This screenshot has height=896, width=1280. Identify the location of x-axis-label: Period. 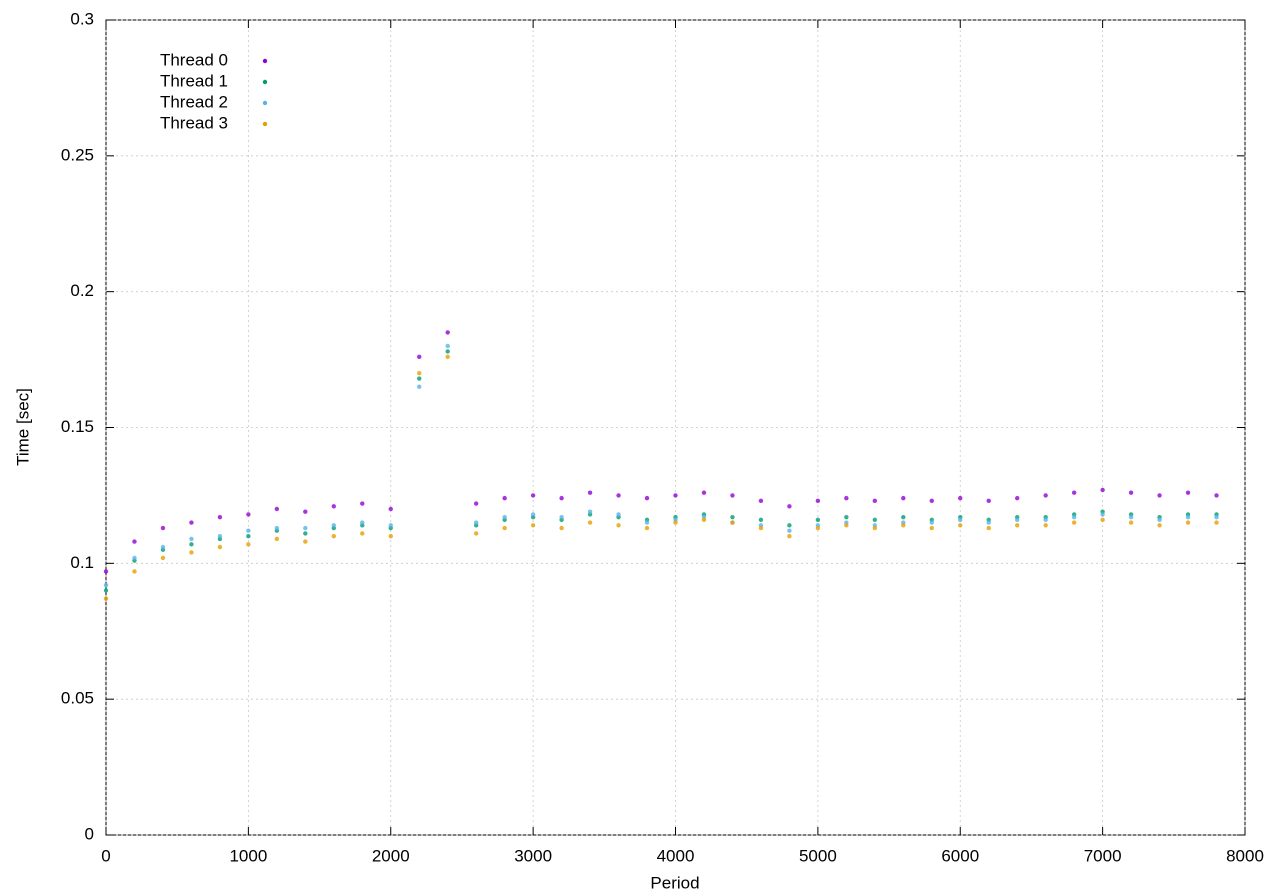
(674, 882).